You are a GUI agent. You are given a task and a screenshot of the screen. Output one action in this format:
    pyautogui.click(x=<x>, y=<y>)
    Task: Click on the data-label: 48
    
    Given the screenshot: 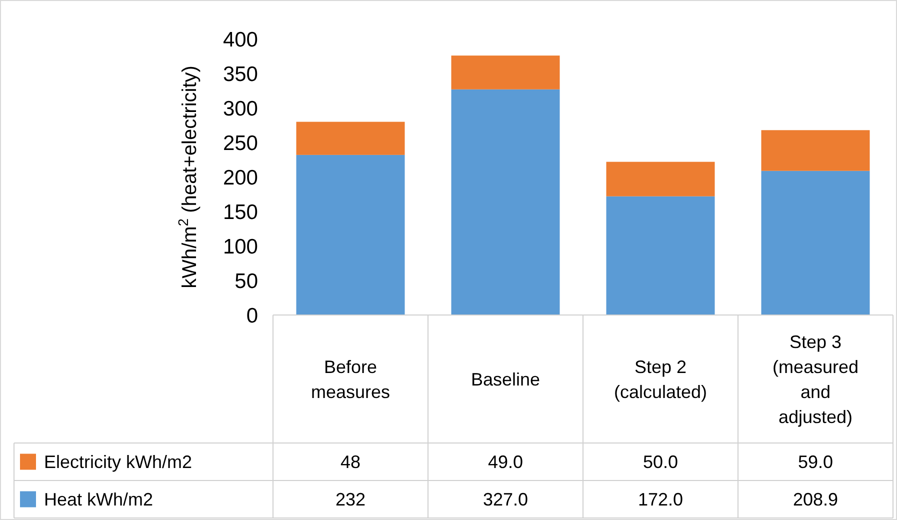 What is the action you would take?
    pyautogui.click(x=350, y=462)
    